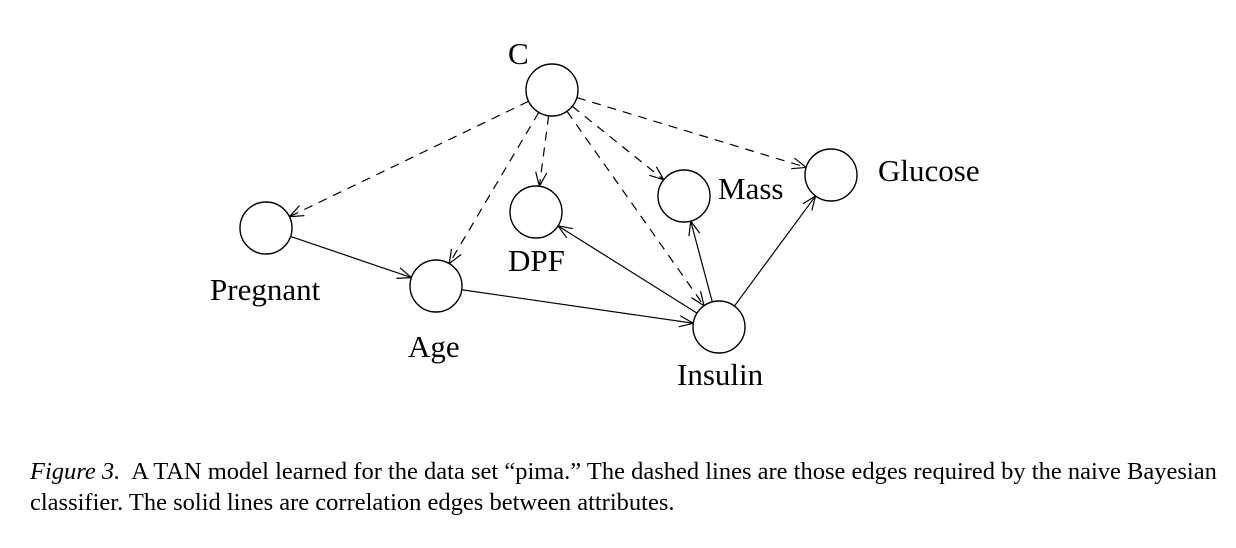 This screenshot has width=1236, height=548. What do you see at coordinates (266, 228) in the screenshot?
I see `node-pregnant` at bounding box center [266, 228].